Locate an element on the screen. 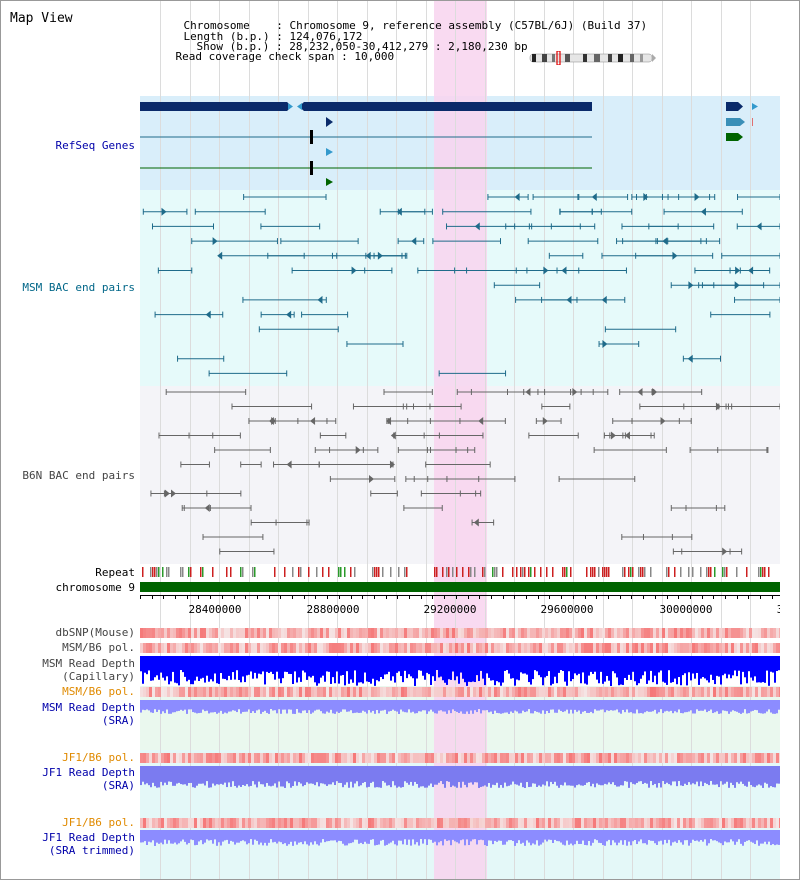 The image size is (800, 880). chromosome-bar is located at coordinates (460, 587).